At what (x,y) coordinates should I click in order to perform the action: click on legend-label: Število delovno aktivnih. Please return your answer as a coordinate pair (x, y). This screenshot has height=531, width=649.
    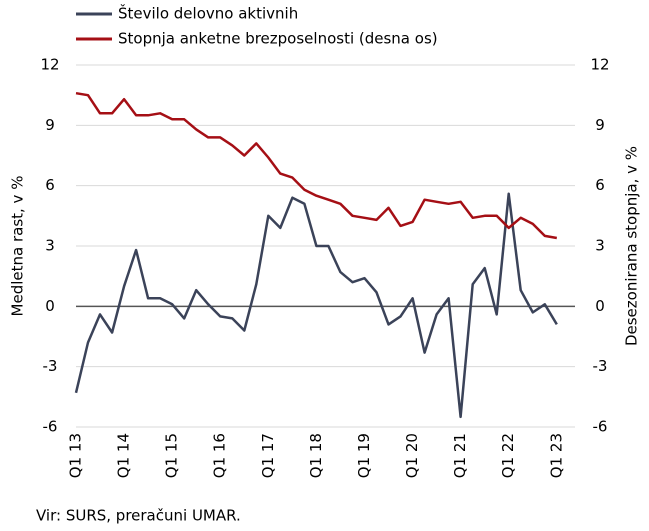
    Looking at the image, I should click on (208, 13).